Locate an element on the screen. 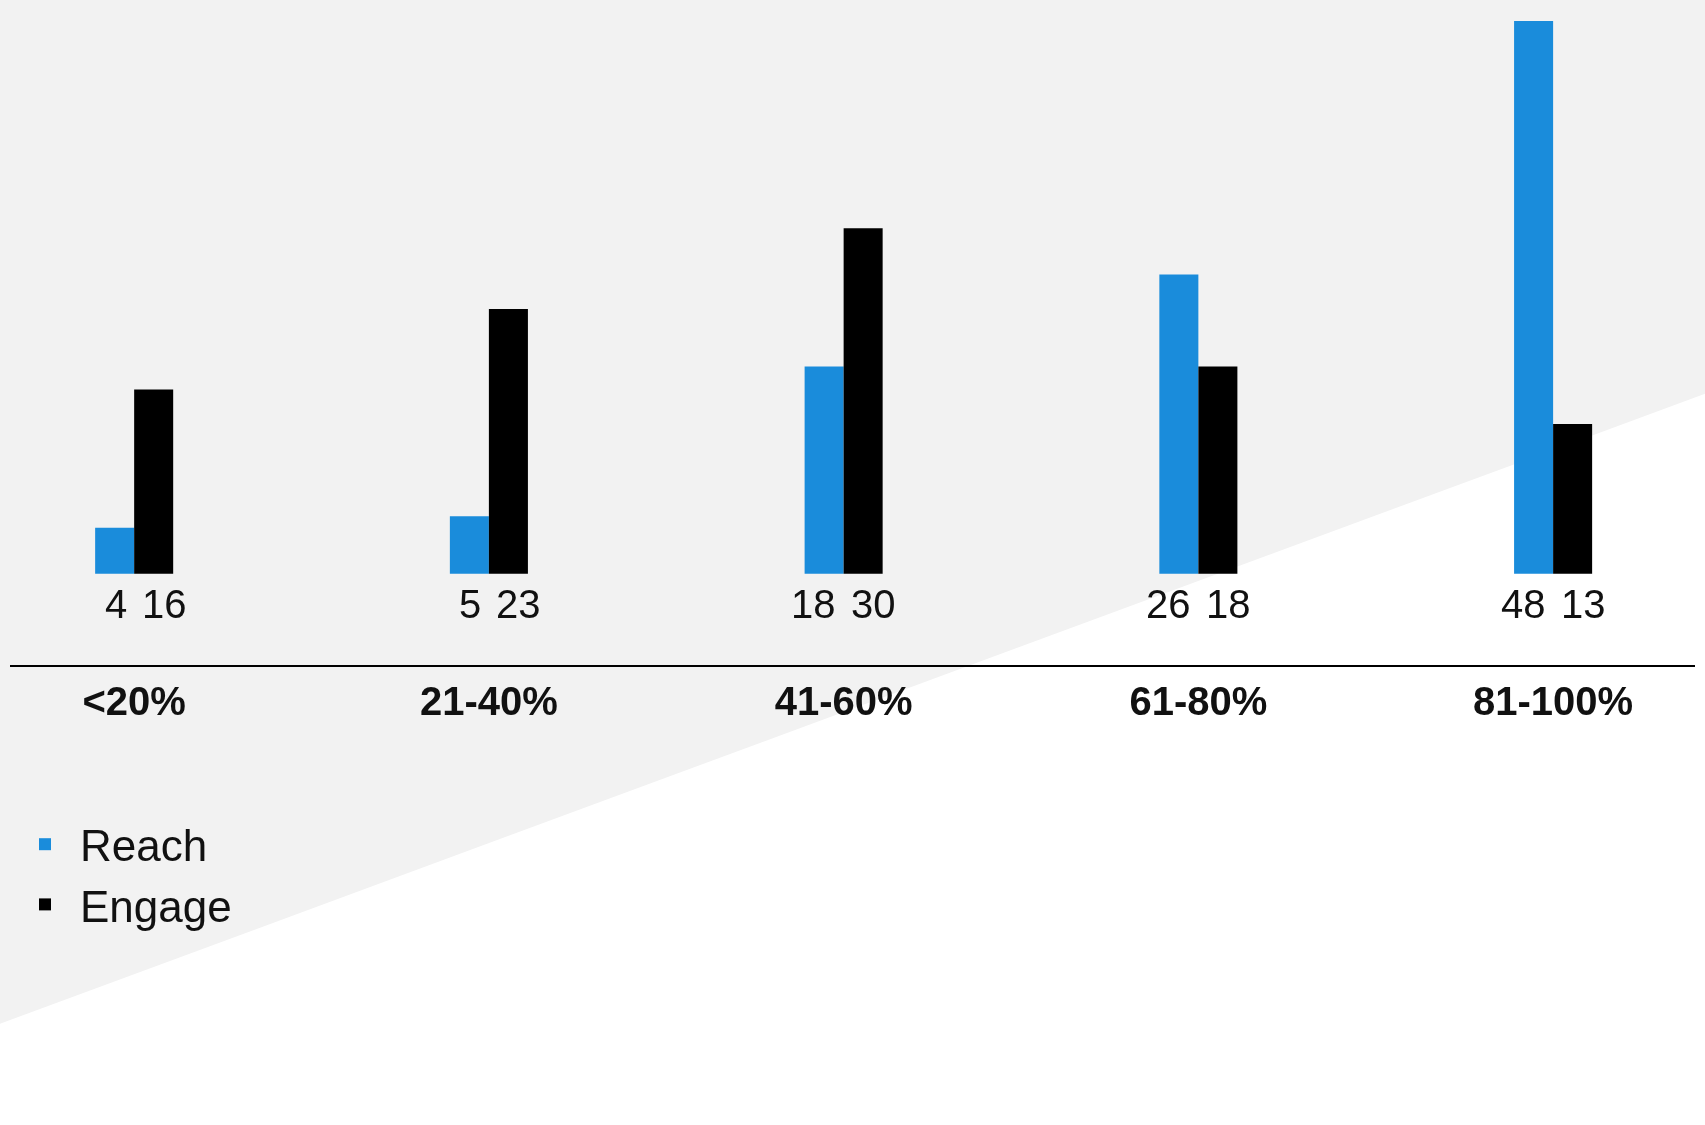  x-tick-label: <20% is located at coordinates (134, 701).